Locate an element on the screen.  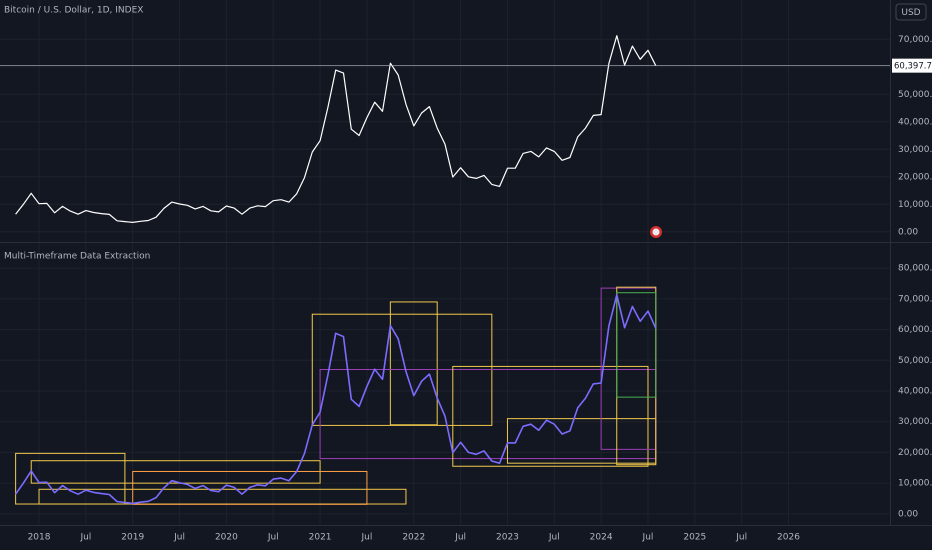
x-tick-label: 2018 is located at coordinates (39, 538).